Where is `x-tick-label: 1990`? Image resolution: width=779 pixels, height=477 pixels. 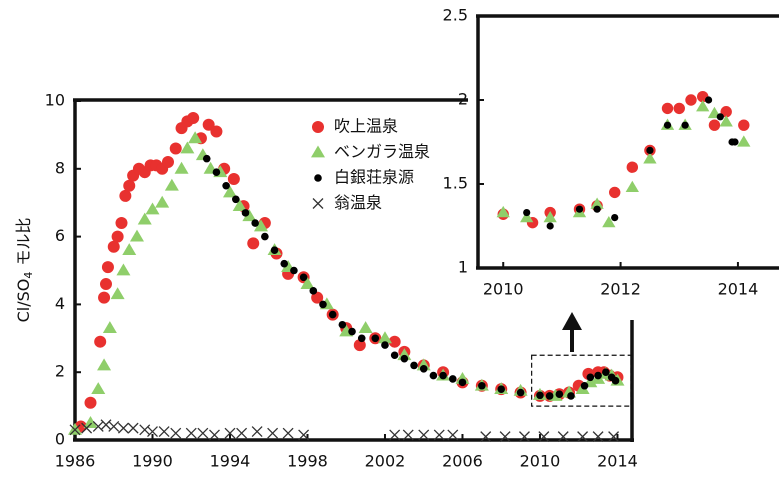
x-tick-label: 1990 is located at coordinates (152, 461).